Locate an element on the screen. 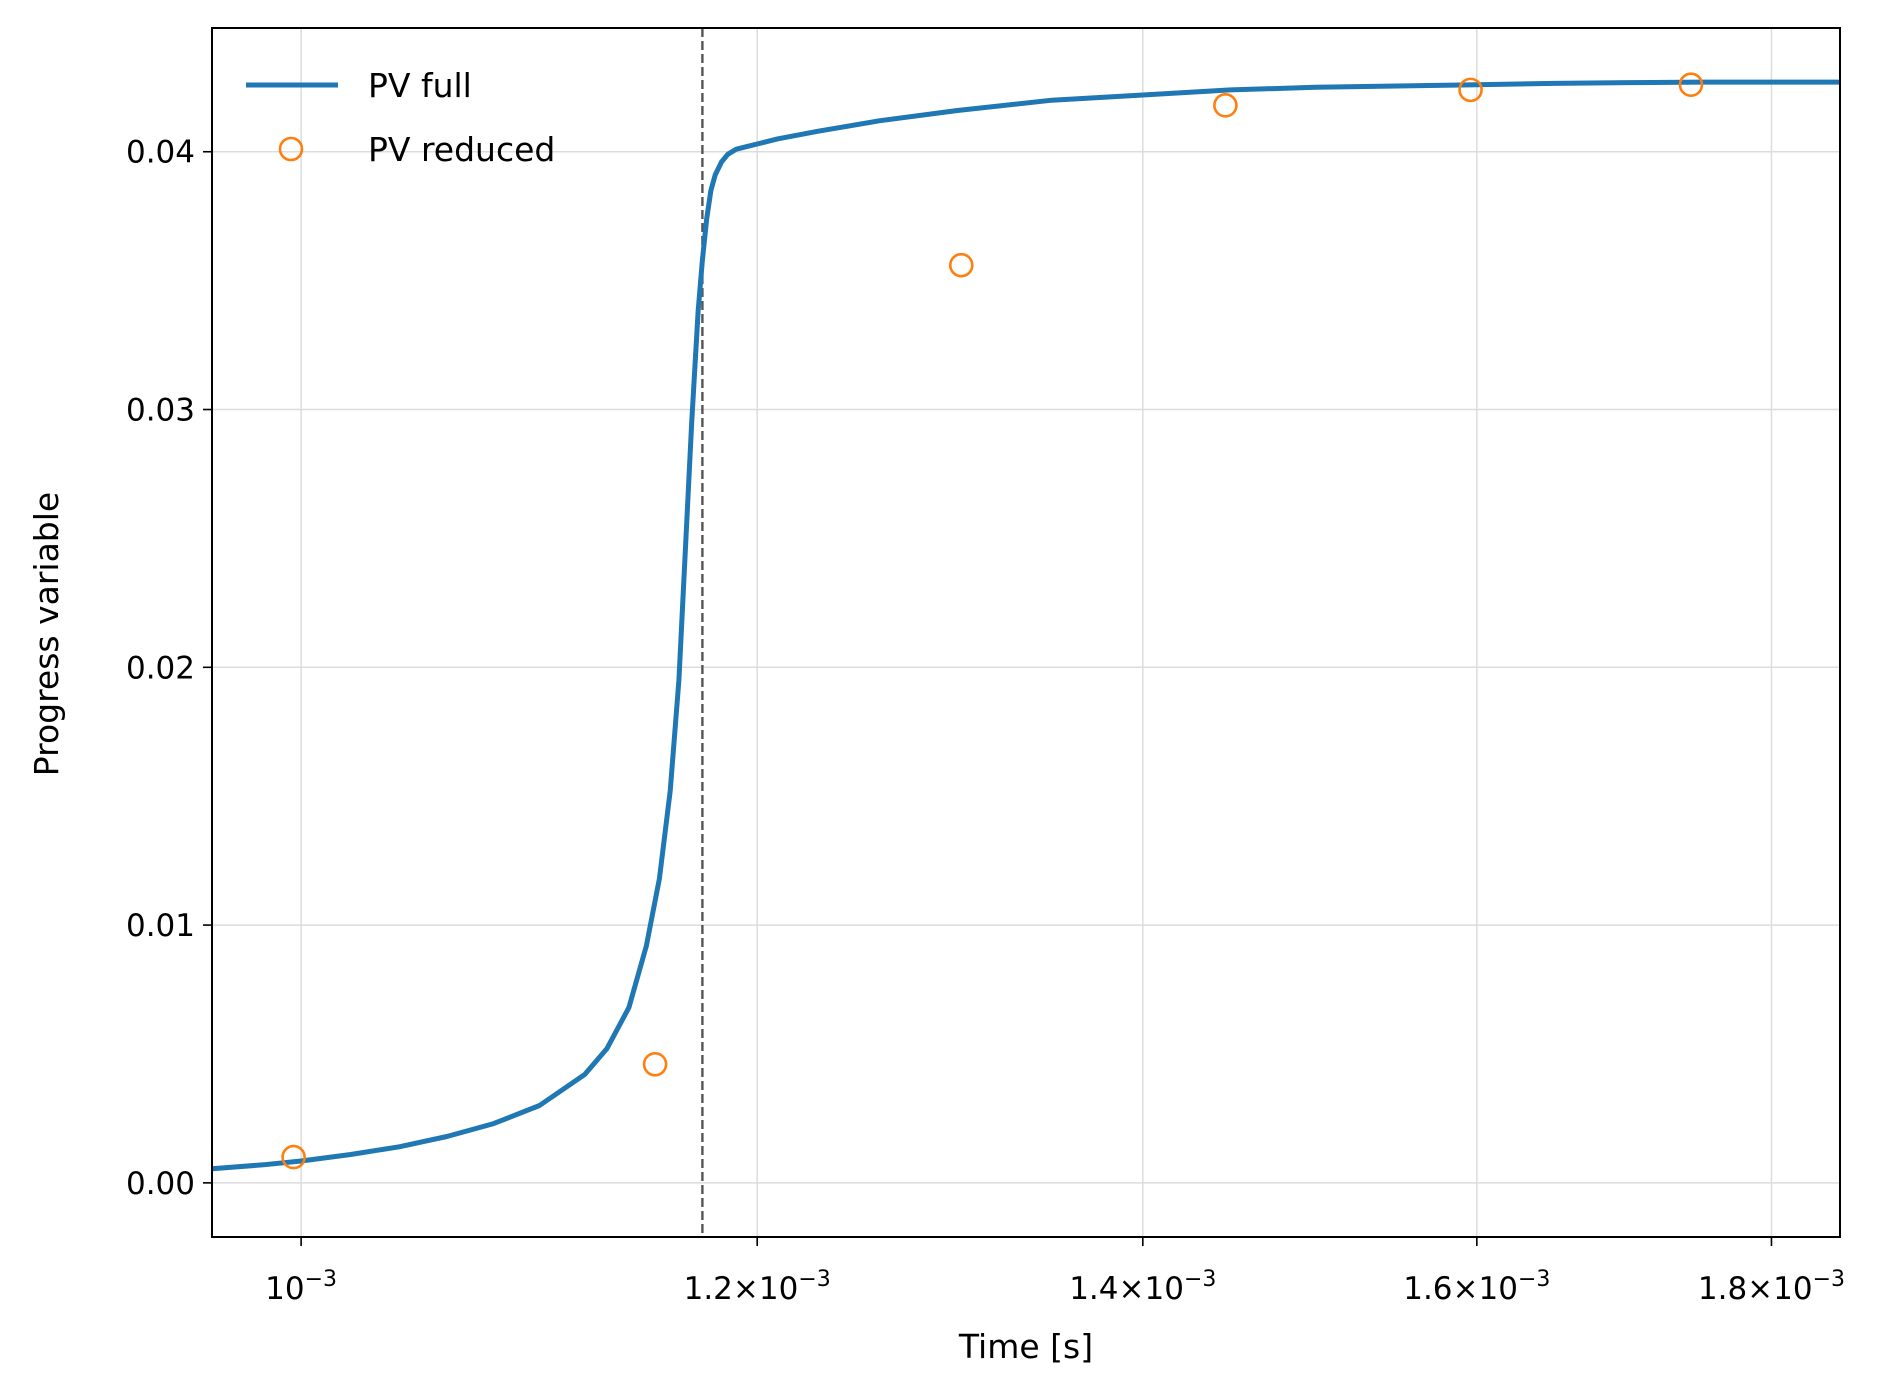 The height and width of the screenshot is (1396, 1880). x-tick-label-base: 1.4×10 is located at coordinates (1126, 1289).